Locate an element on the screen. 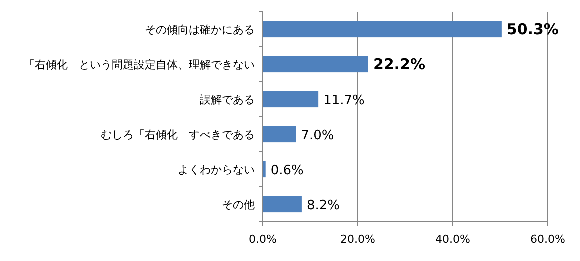 The image size is (580, 261). y-tick-label: その傾向は確かにある is located at coordinates (200, 30).